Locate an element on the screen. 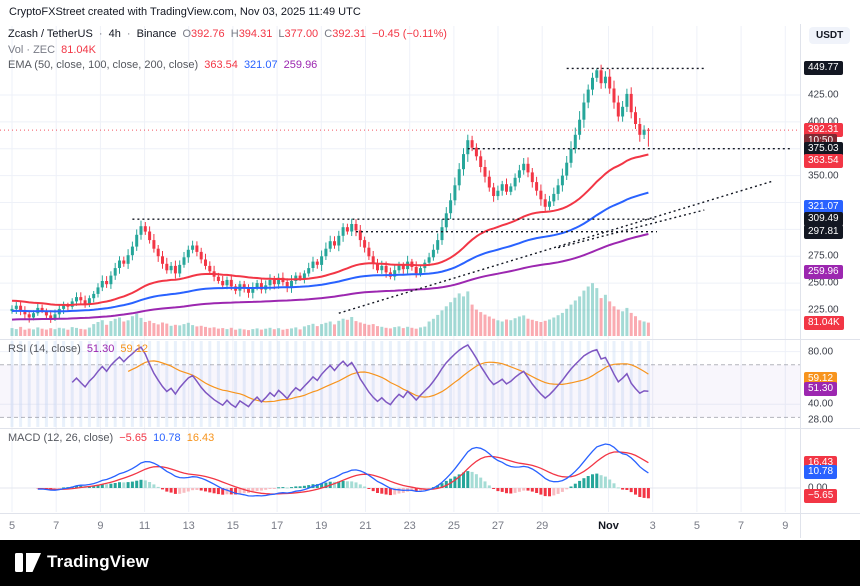 Image resolution: width=860 pixels, height=586 pixels. ema200-value: 259.96 is located at coordinates (300, 65).